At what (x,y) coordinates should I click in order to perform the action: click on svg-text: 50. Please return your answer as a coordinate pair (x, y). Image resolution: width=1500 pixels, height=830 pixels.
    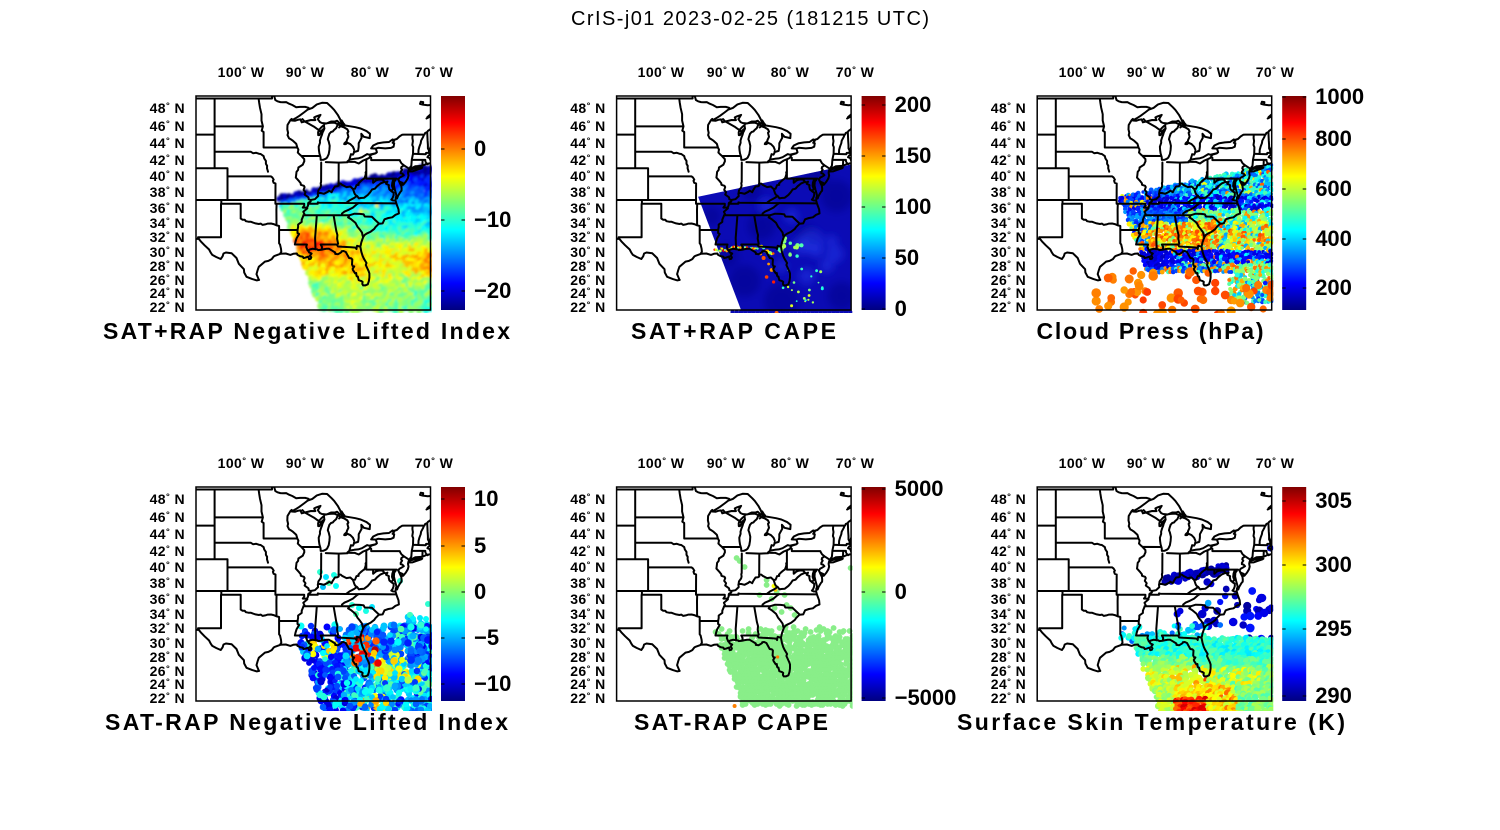
    Looking at the image, I should click on (907, 257).